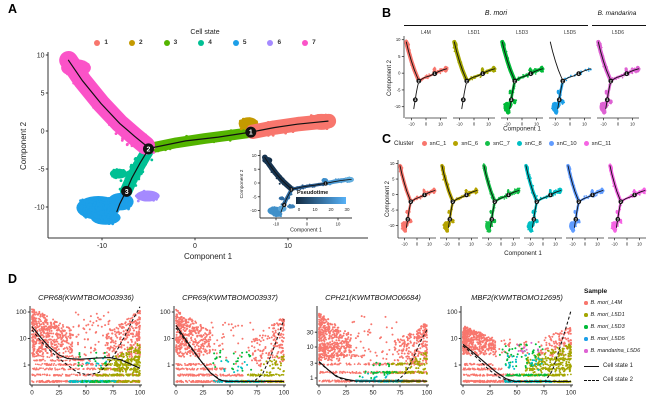 This screenshot has width=650, height=416. I want to click on trajectory-skeleton: 1 2 3, so click(501, 196).